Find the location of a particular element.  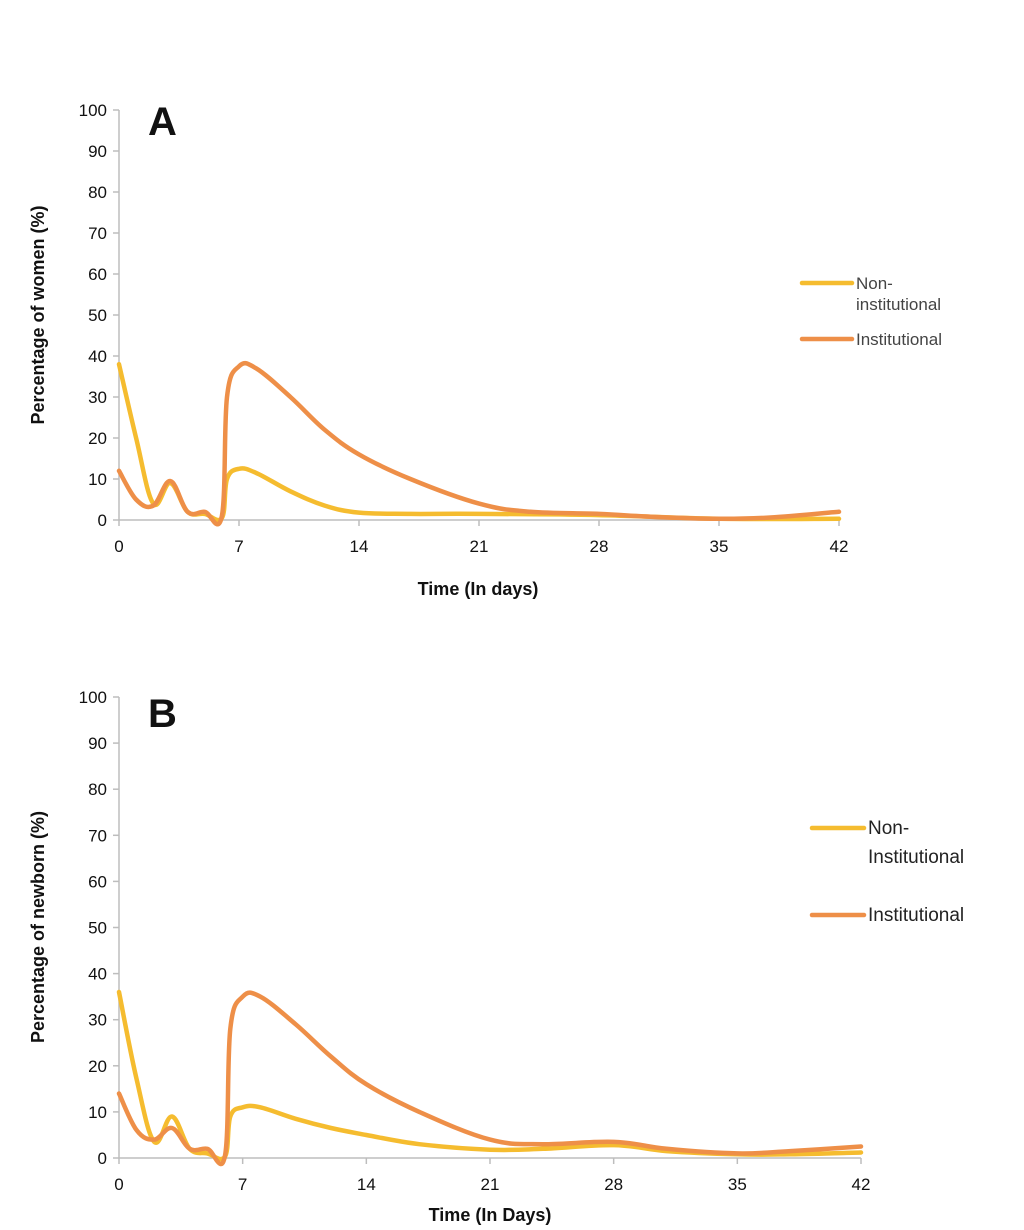

x-axis-title: Time (In days) is located at coordinates (478, 589).